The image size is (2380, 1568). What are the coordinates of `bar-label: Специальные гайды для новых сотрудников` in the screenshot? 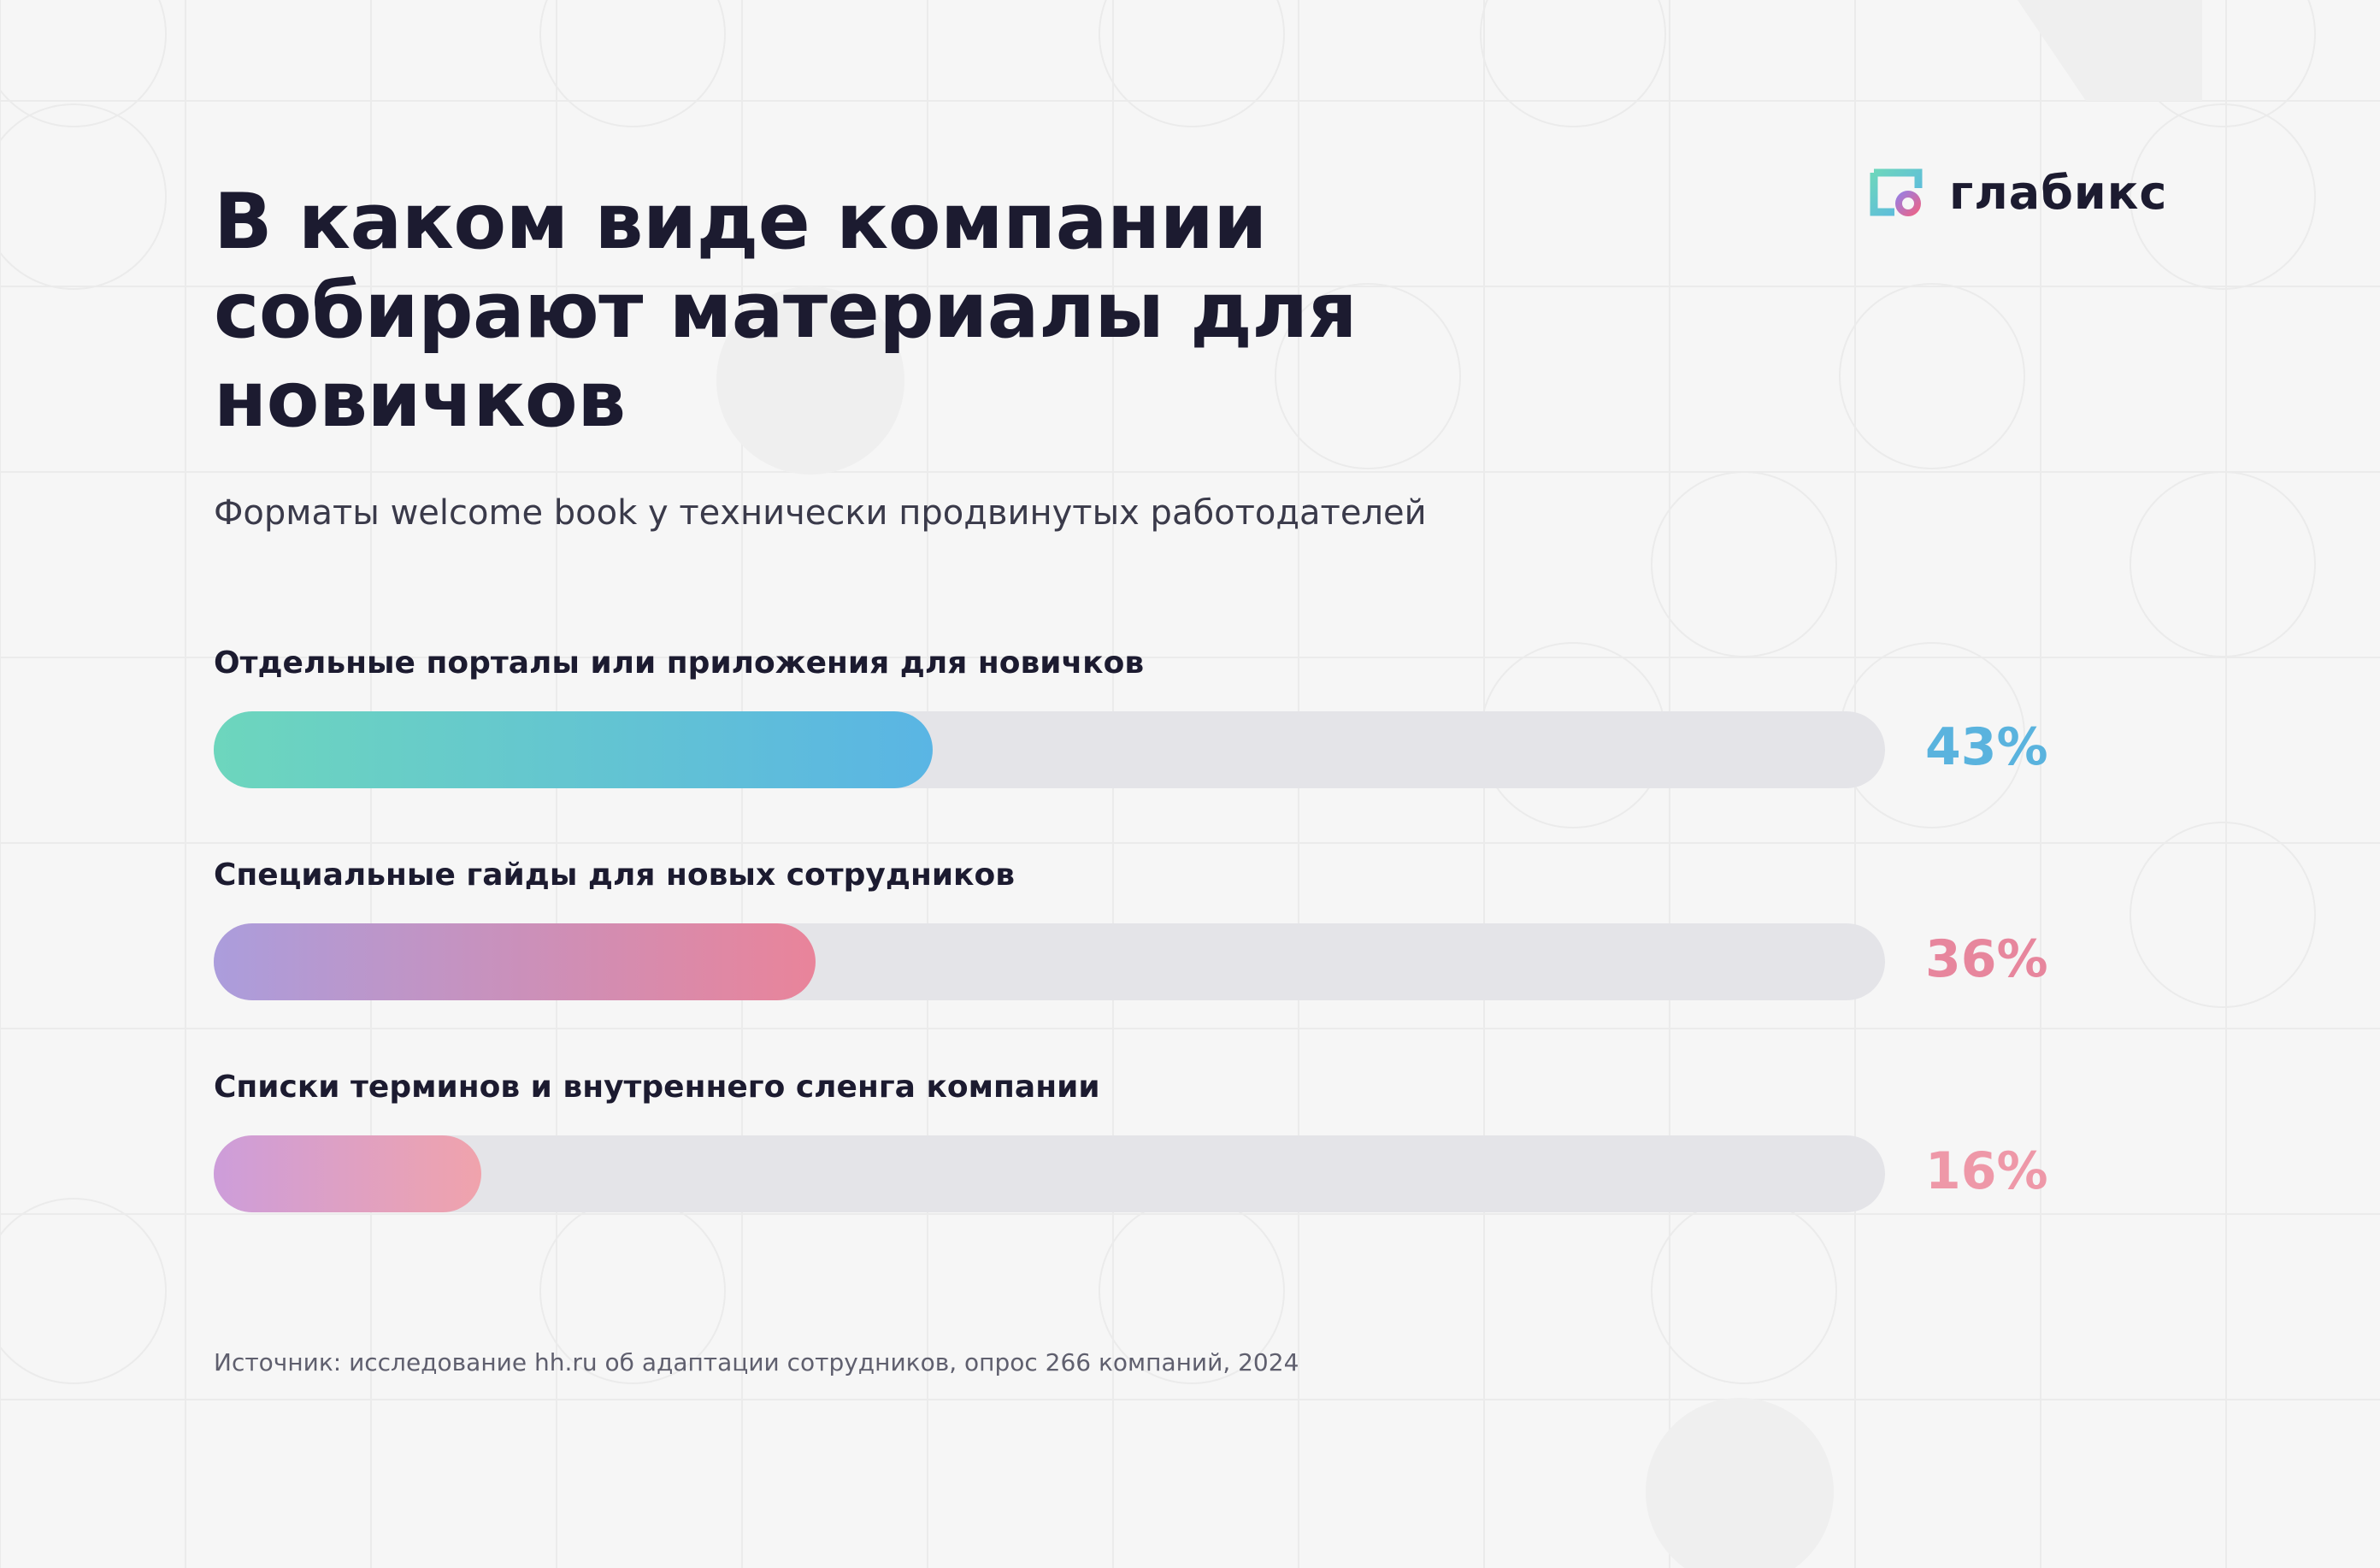 It's located at (615, 876).